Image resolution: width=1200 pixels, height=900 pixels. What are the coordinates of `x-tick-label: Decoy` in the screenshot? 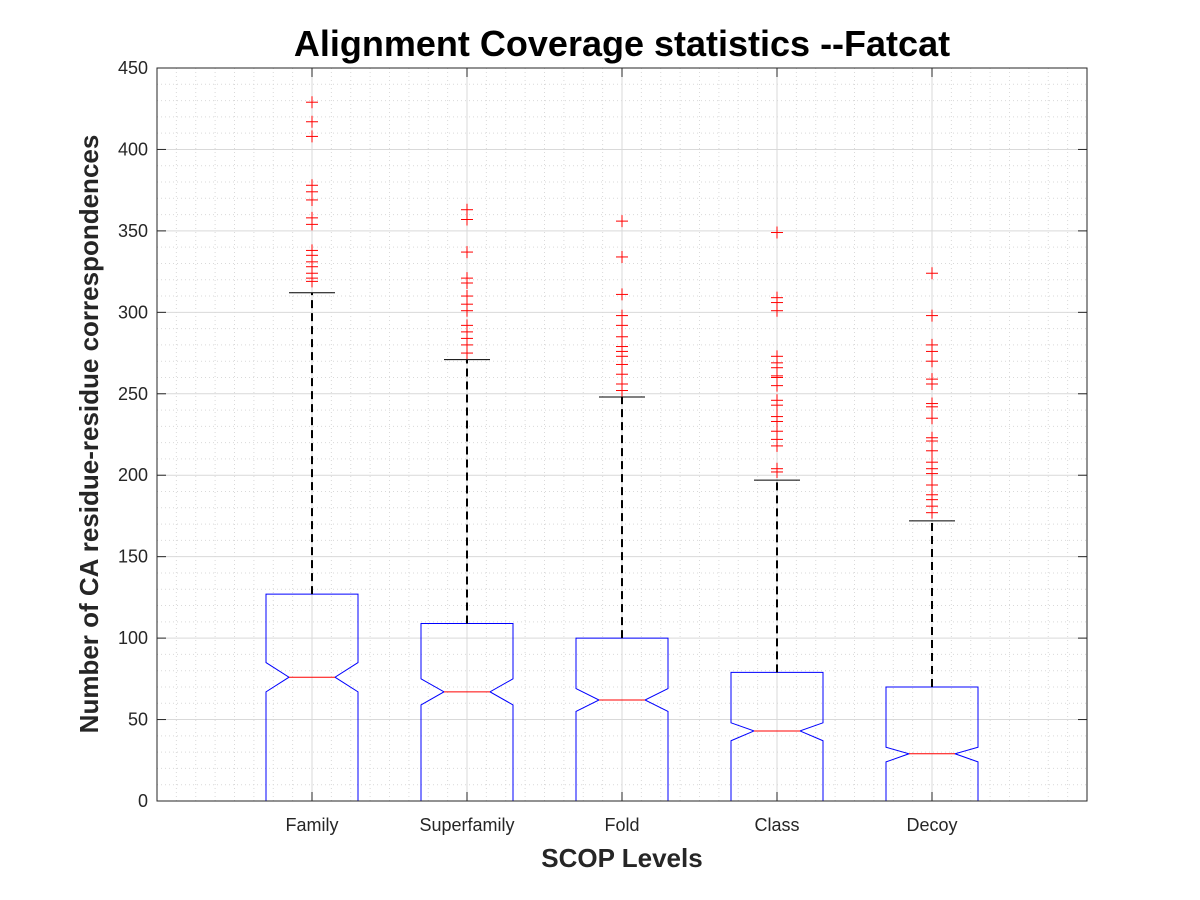 It's located at (931, 825).